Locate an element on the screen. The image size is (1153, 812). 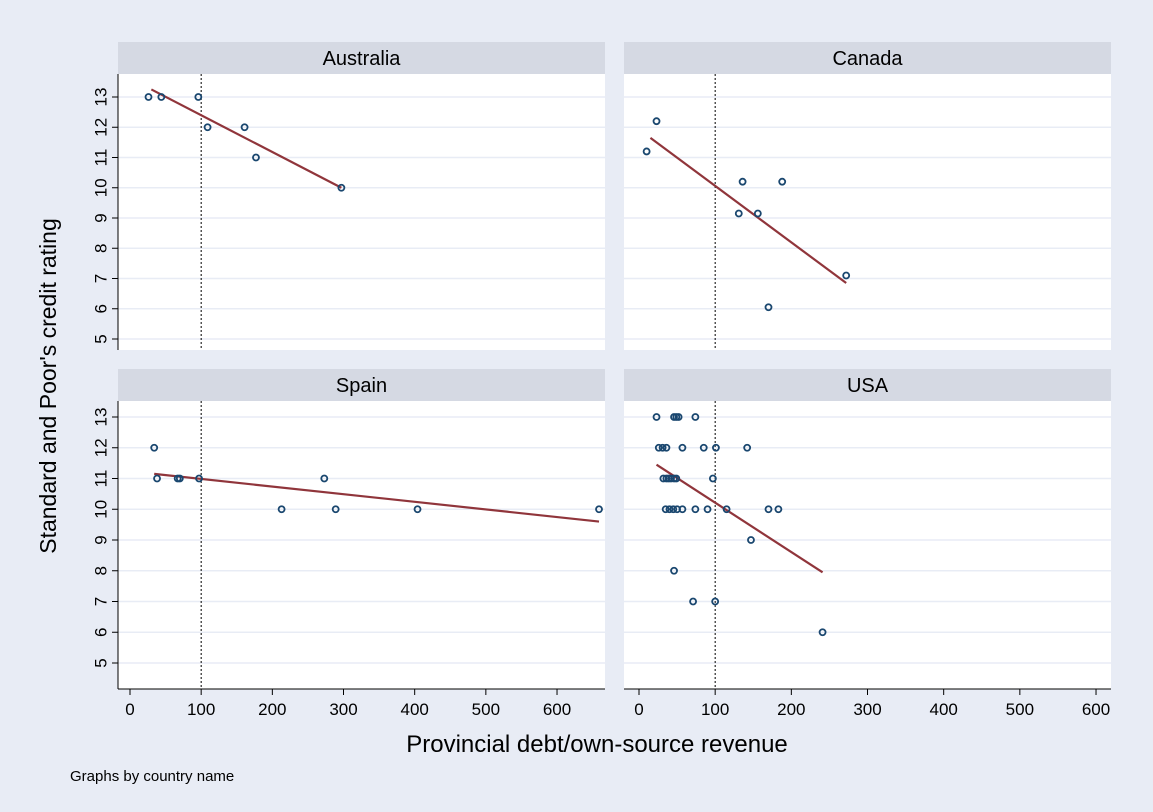
y-axis-title: Standard and Poor's credit rating is located at coordinates (48, 386).